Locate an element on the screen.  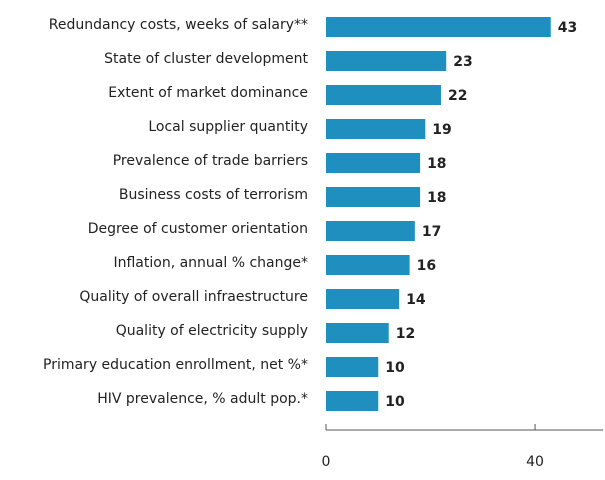
category-label: Redundancy costs, weeks of salary** is located at coordinates (178, 25).